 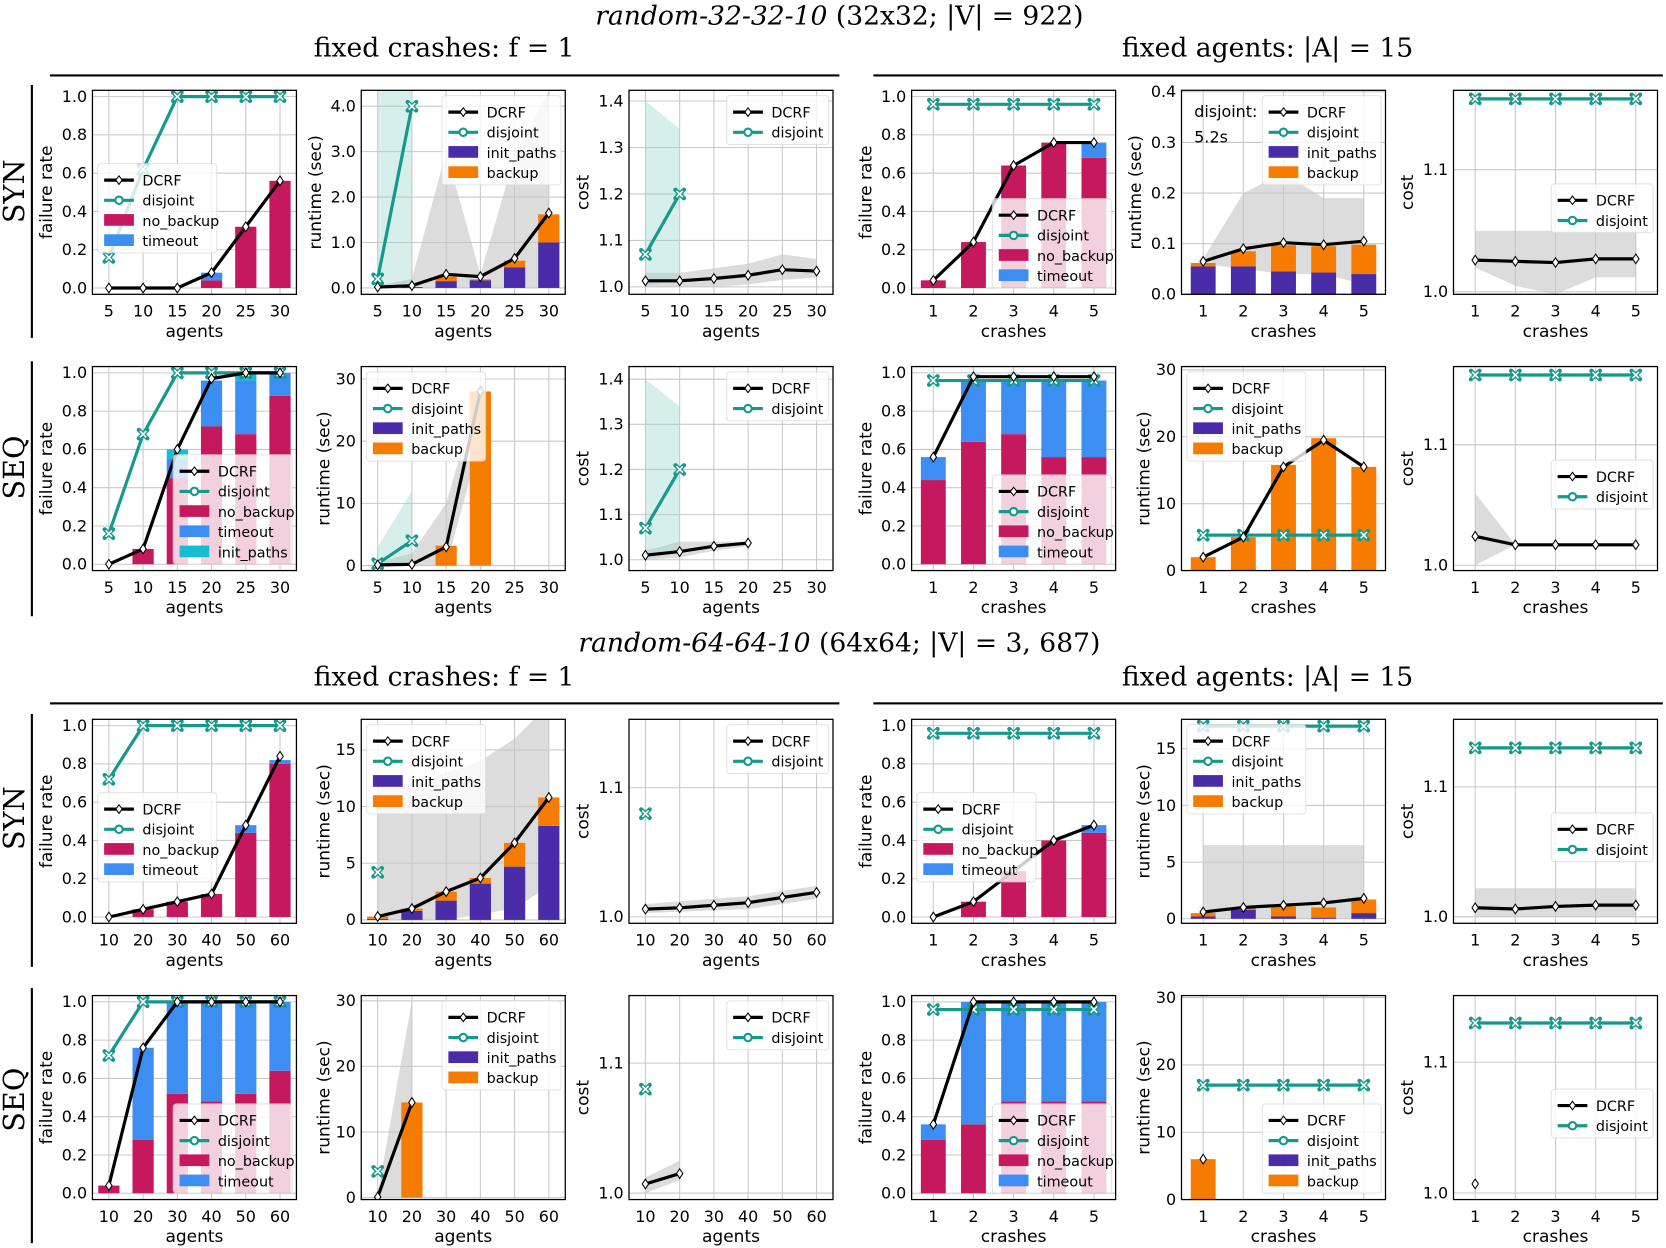 What do you see at coordinates (731, 275) in the screenshot?
I see `dcrf-line` at bounding box center [731, 275].